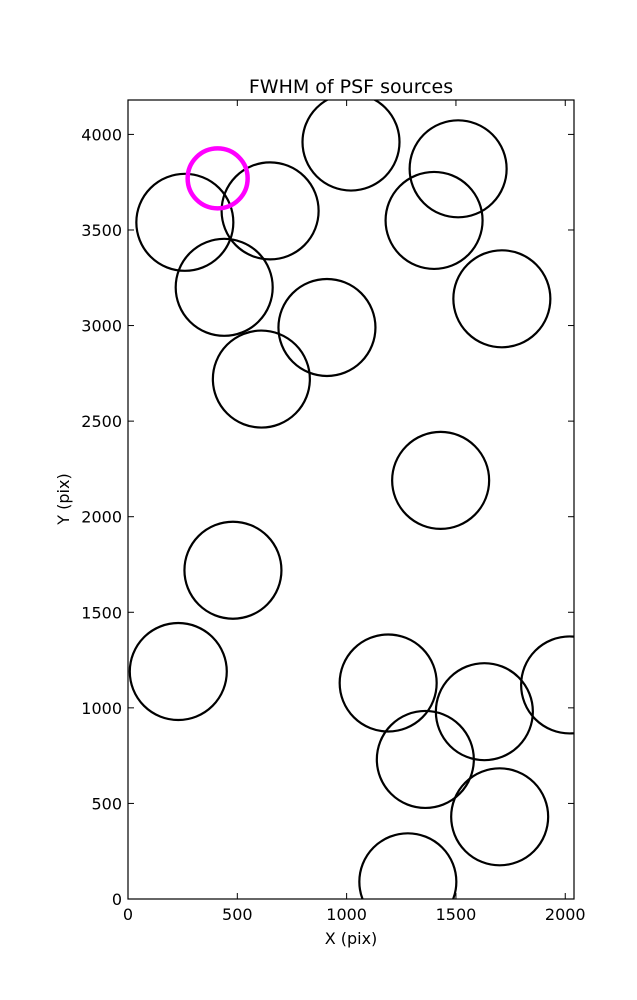  Describe the element at coordinates (456, 914) in the screenshot. I see `x-tick-label: 1500` at that location.